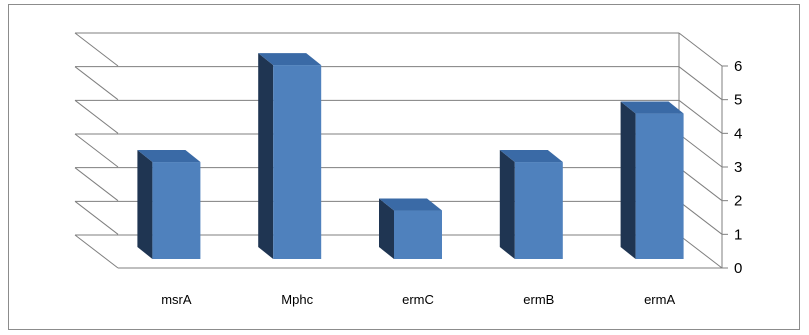 The image size is (809, 335). Describe the element at coordinates (176, 299) in the screenshot. I see `x-category-label: msrA` at that location.